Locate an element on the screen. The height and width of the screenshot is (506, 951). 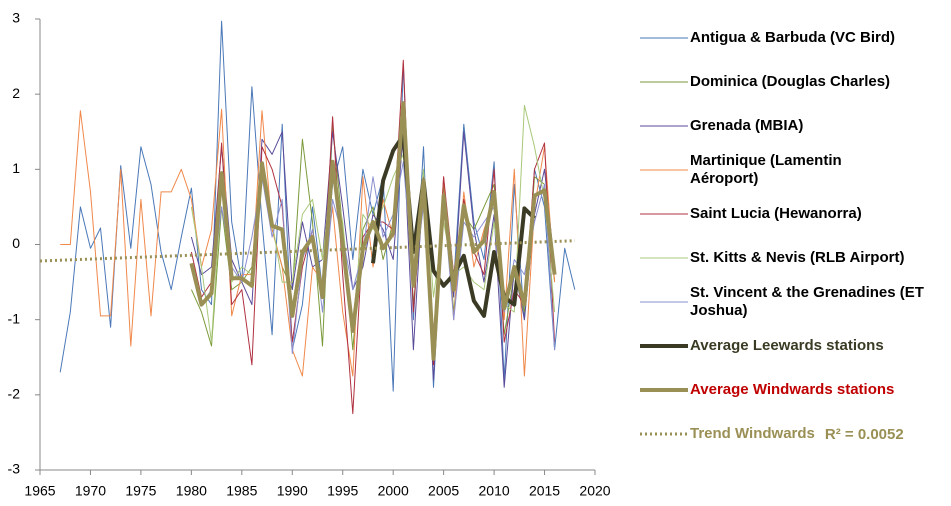
legend-item: Average Windwards stations is located at coordinates (793, 390).